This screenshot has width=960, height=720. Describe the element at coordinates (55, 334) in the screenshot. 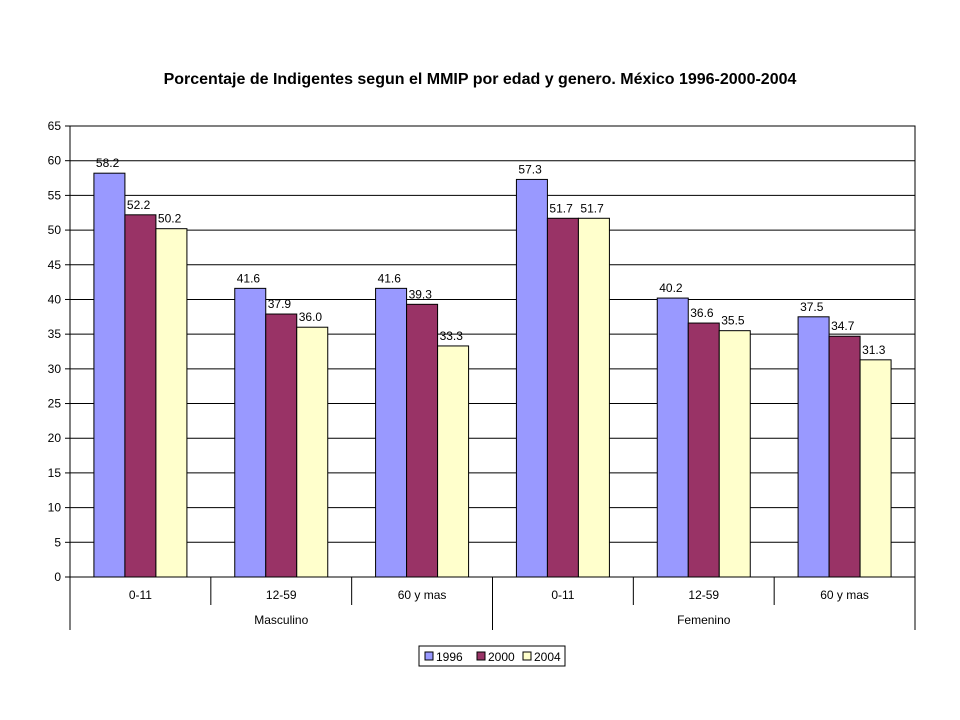

I see `y-tick-label: 35` at that location.